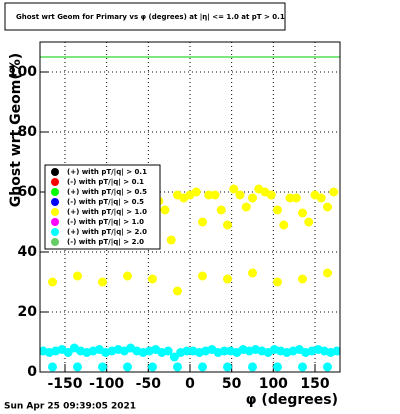 The width and height of the screenshot is (400, 414). Describe the element at coordinates (105, 222) in the screenshot. I see `legend-label: (-) with pT/|q| > 1.0` at that location.